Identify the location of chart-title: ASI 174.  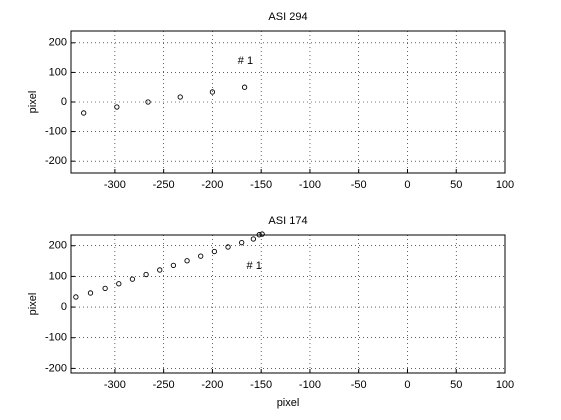
(287, 221).